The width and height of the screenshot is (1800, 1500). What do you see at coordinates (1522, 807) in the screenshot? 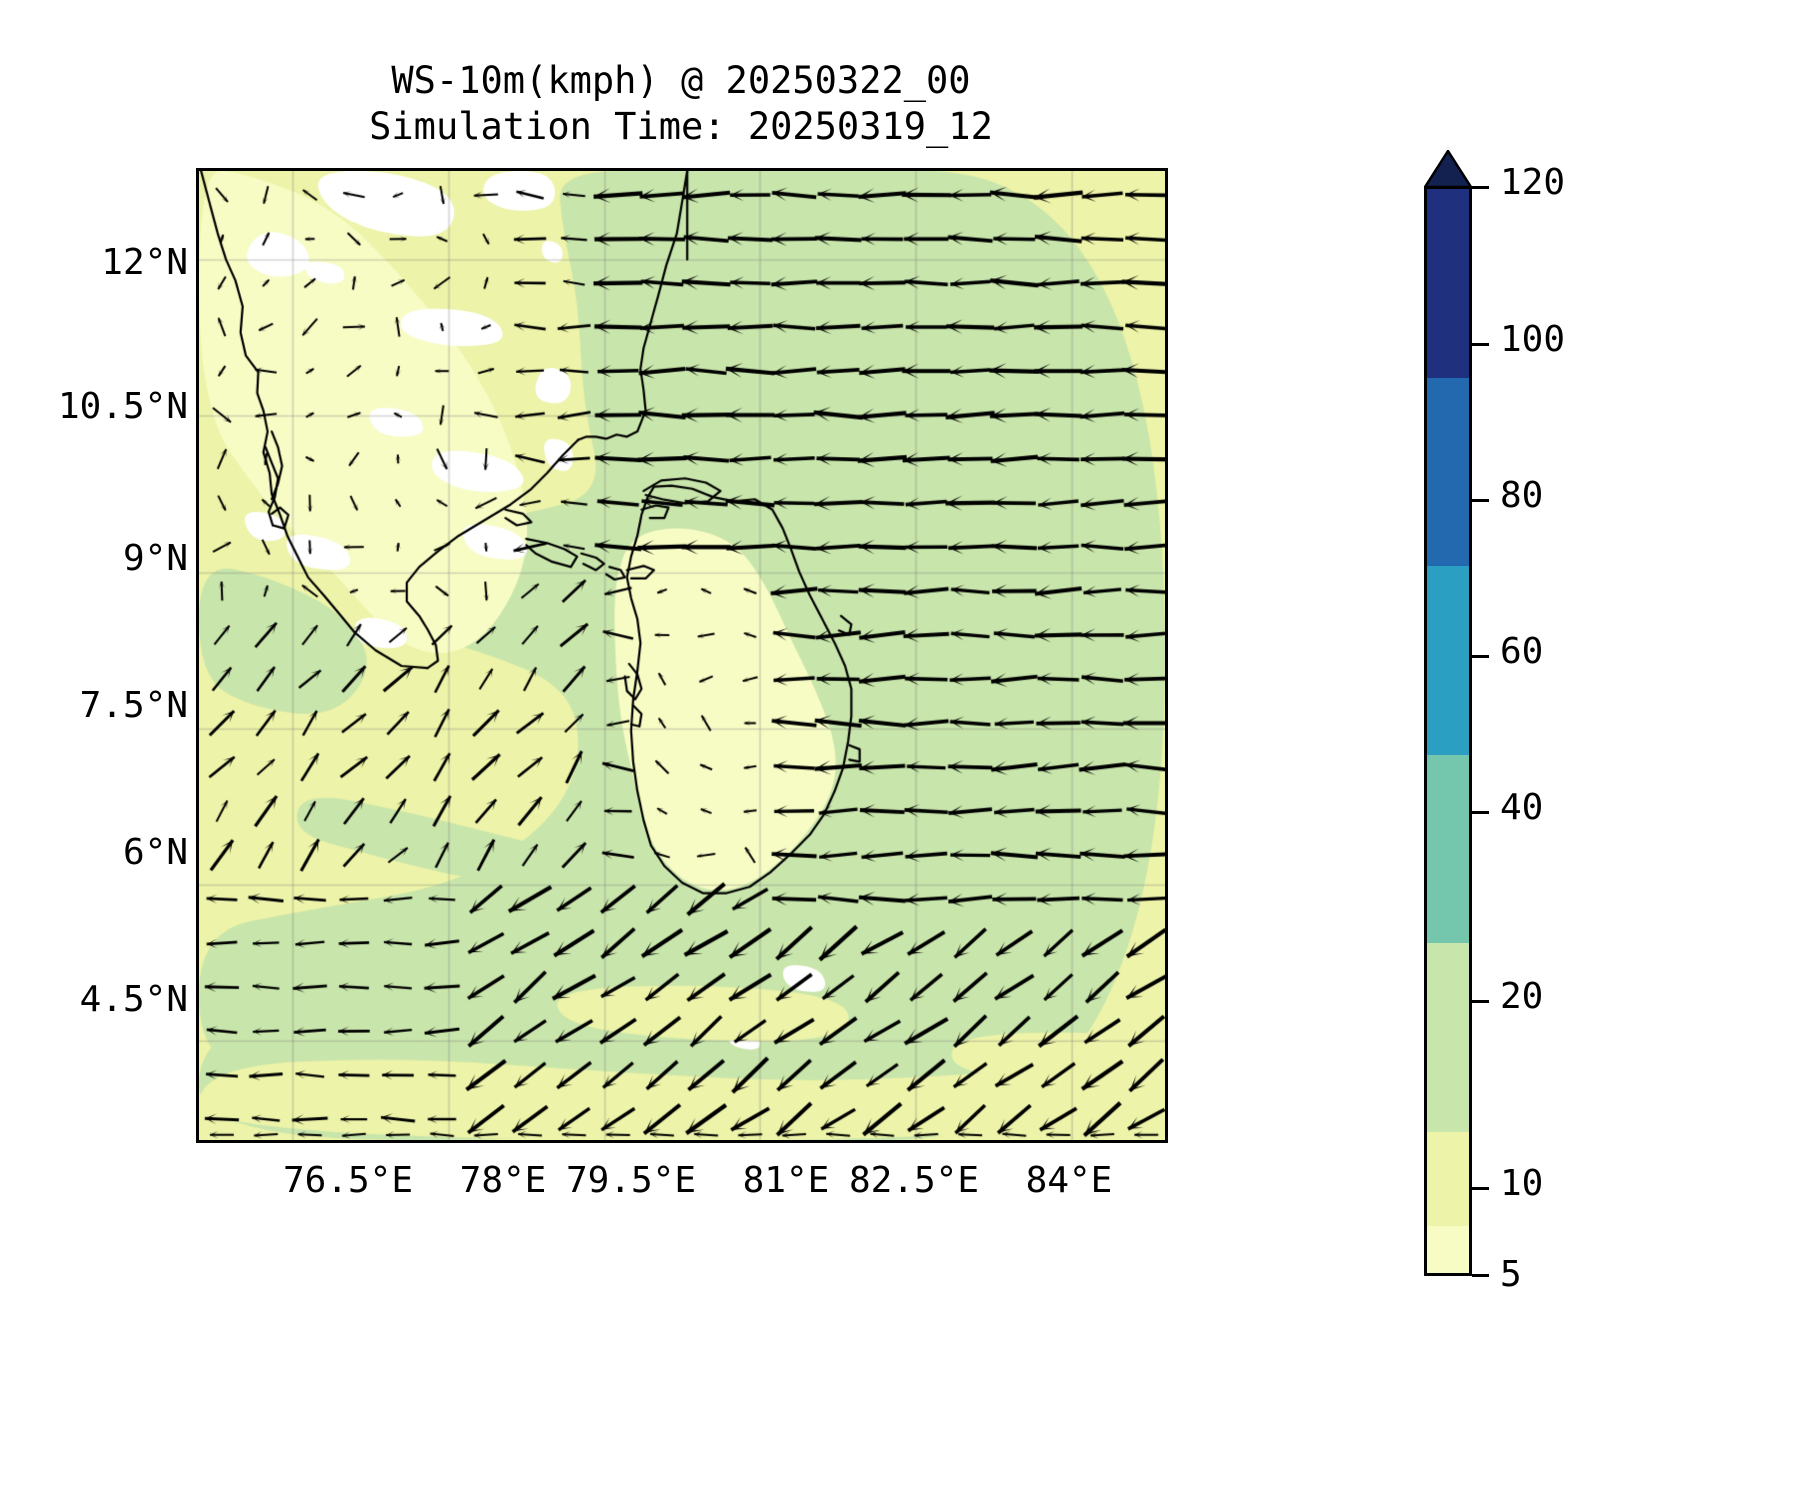
I see `colorbar-label-40: 40` at bounding box center [1522, 807].